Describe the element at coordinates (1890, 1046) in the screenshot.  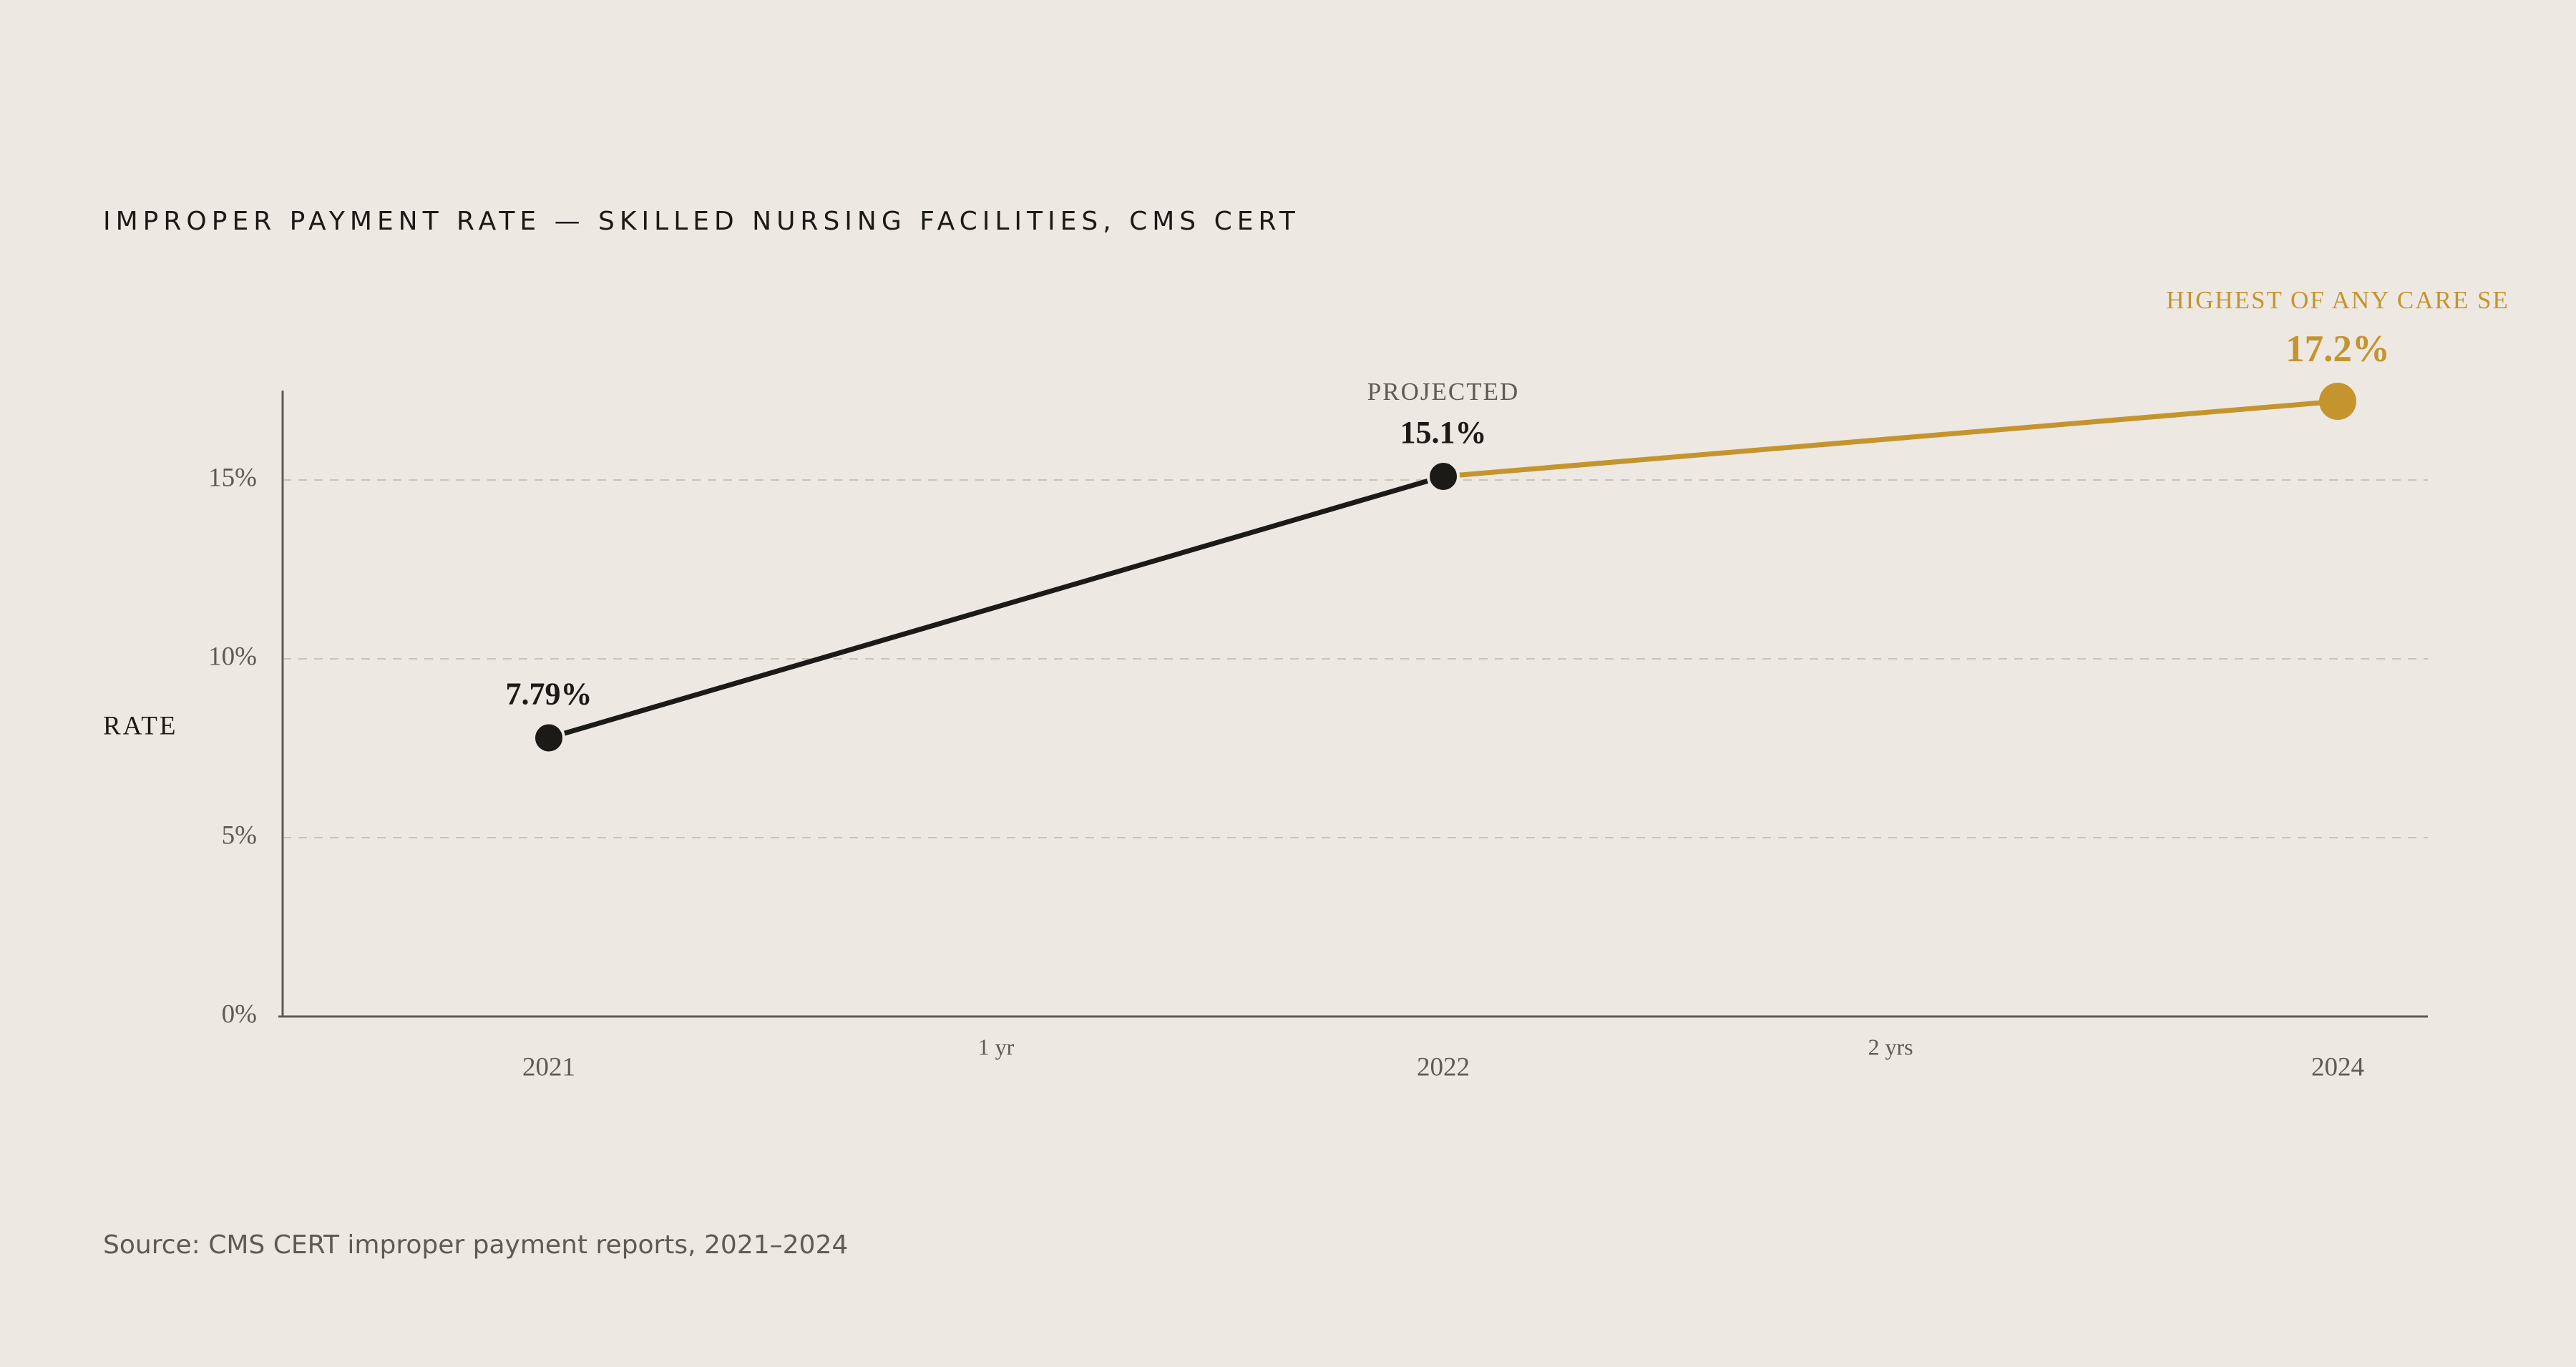
I see `gap-label: 2 yrs` at that location.